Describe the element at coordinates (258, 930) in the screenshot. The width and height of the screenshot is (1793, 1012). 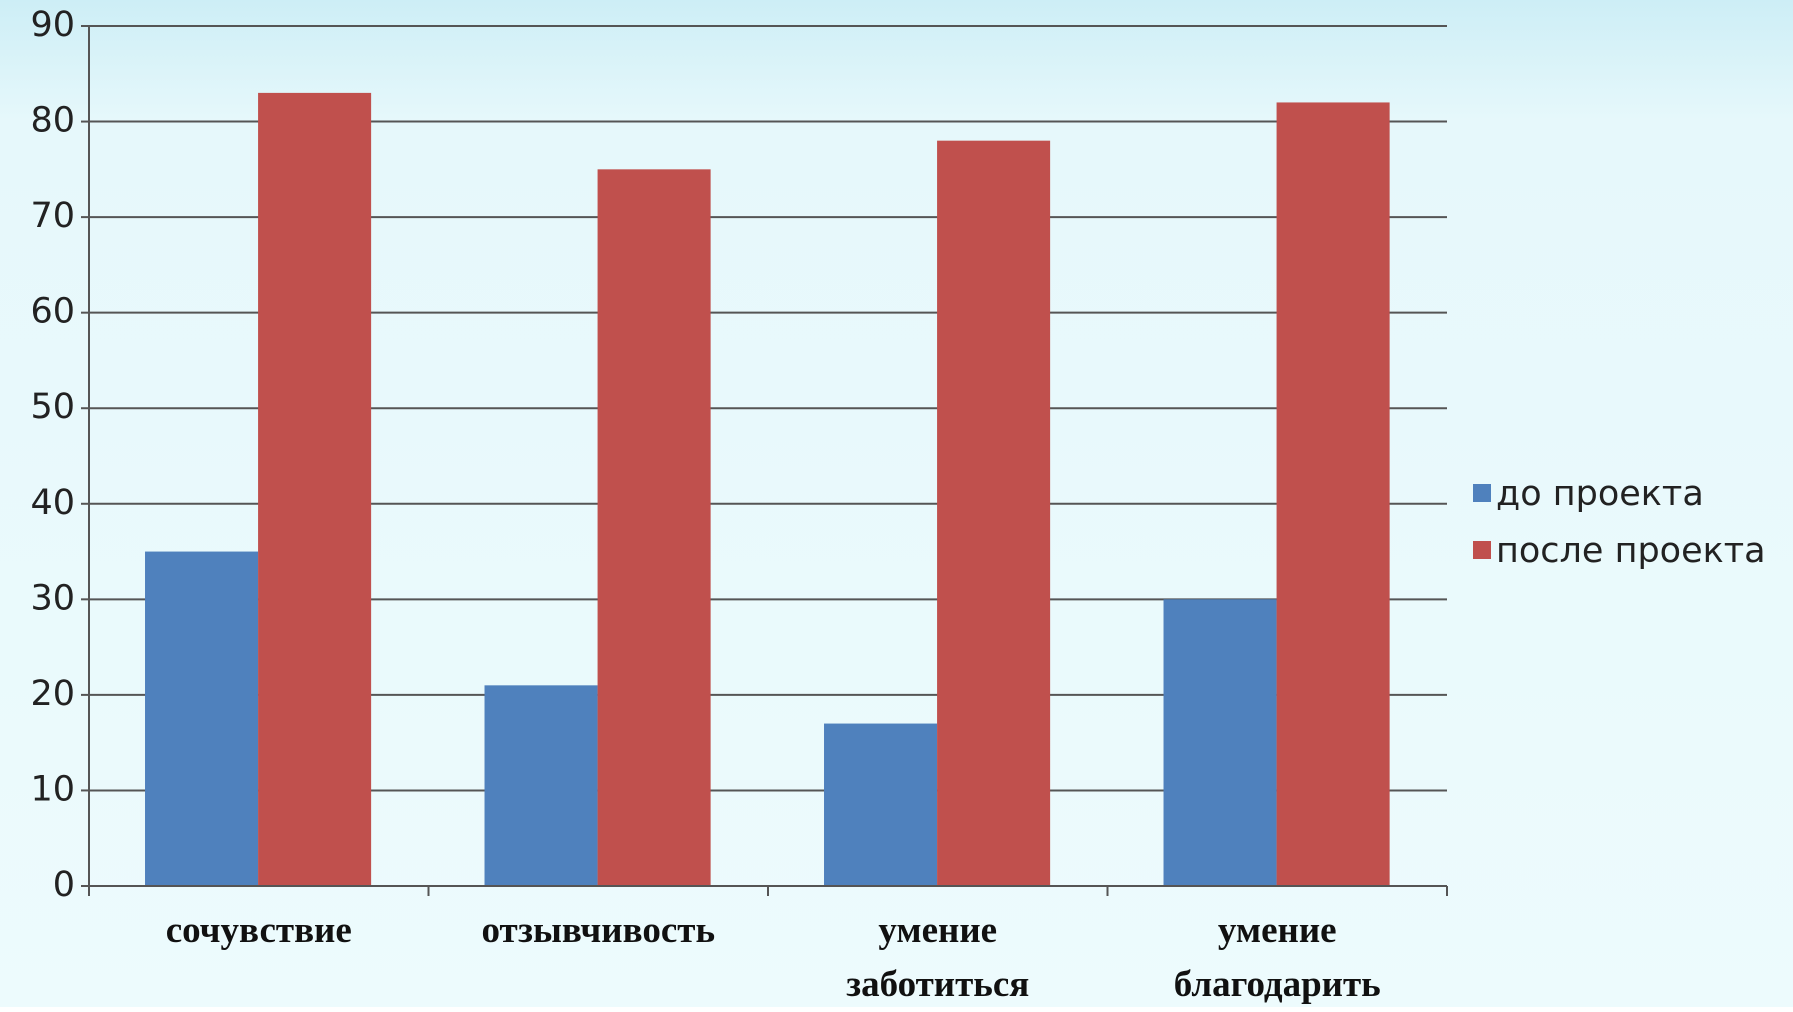
I see `x-tick-label: сочувствие` at that location.